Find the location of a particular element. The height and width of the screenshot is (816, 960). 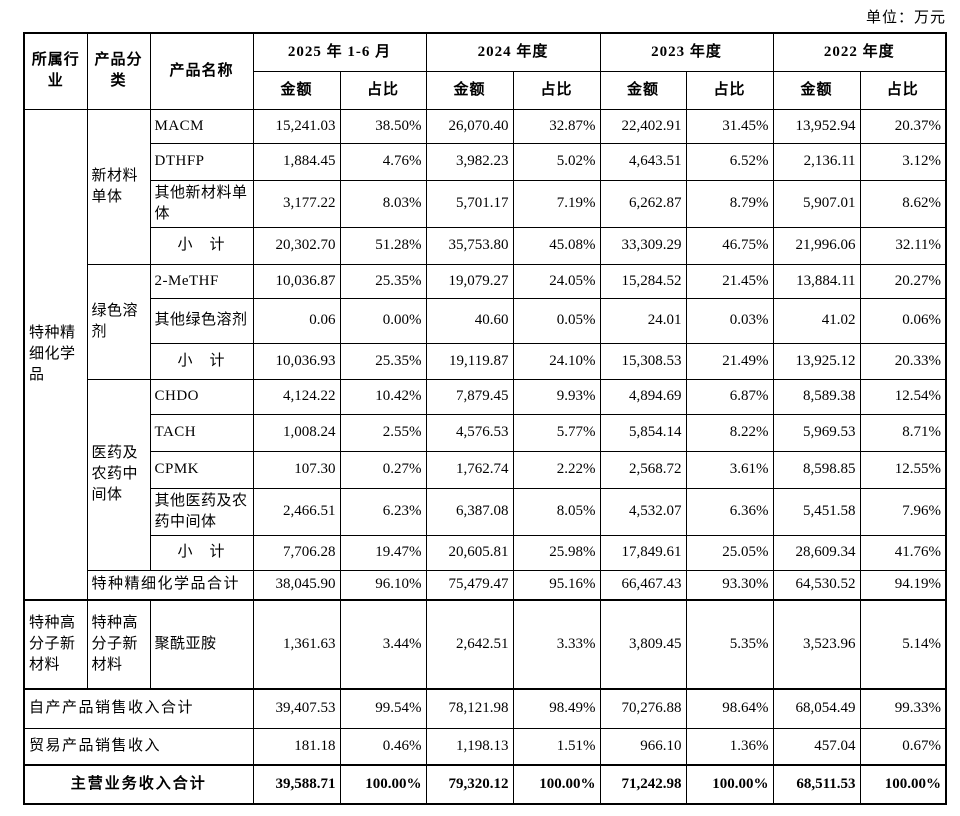

ratio-cell: 19.47% is located at coordinates (383, 552).